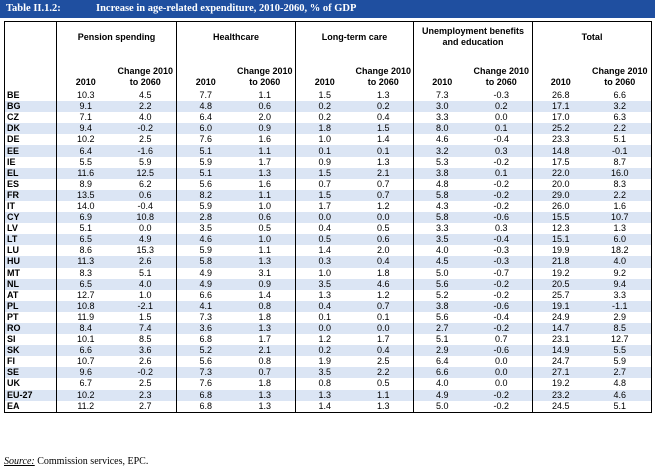  What do you see at coordinates (620, 405) in the screenshot?
I see `value-change: 5.1` at bounding box center [620, 405].